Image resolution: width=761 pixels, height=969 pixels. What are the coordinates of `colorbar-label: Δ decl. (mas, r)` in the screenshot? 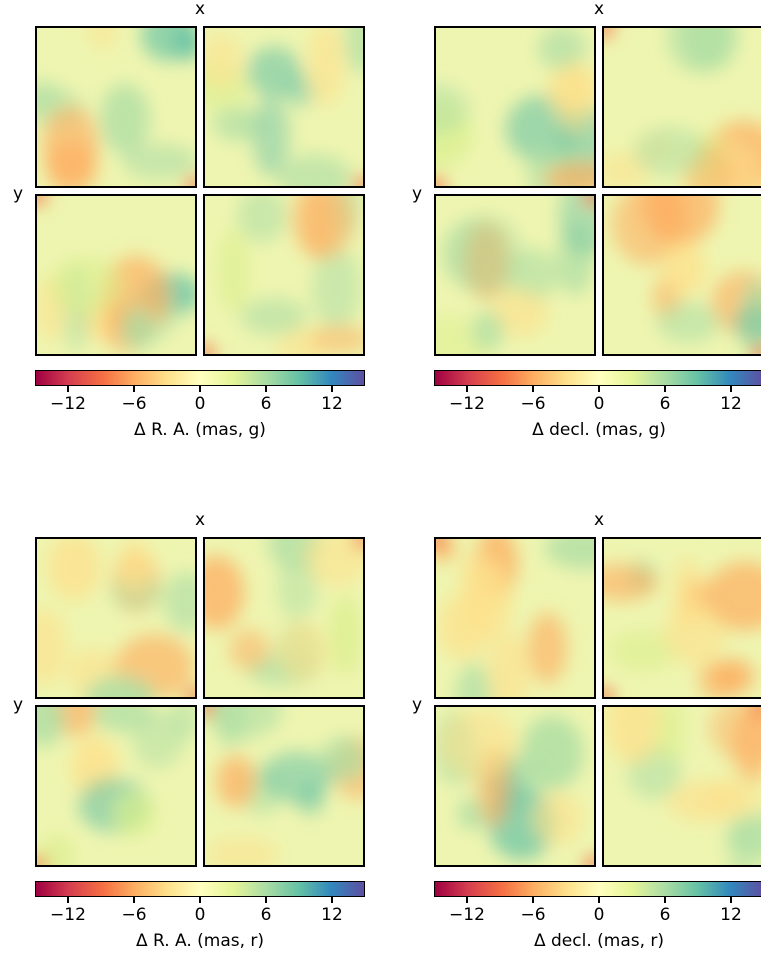 It's located at (599, 941).